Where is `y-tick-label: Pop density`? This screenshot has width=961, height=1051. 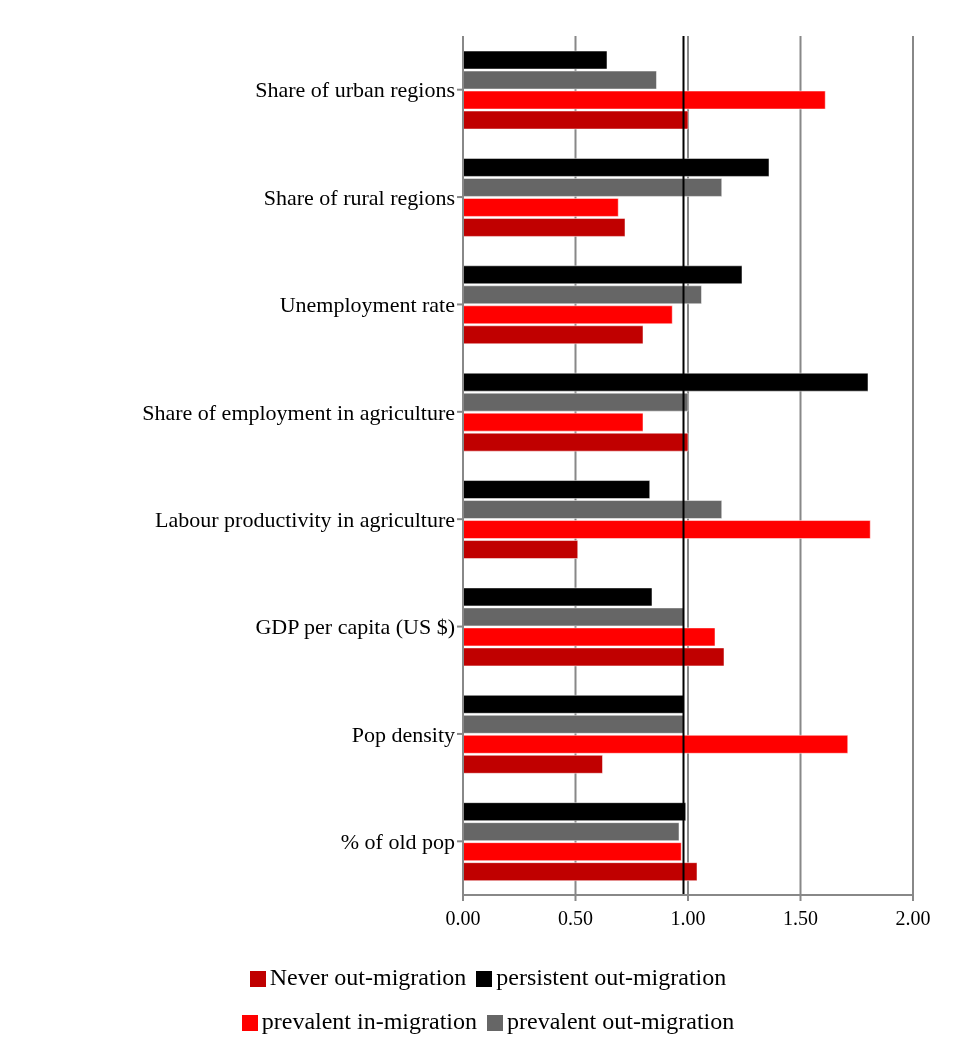 y-tick-label: Pop density is located at coordinates (403, 734).